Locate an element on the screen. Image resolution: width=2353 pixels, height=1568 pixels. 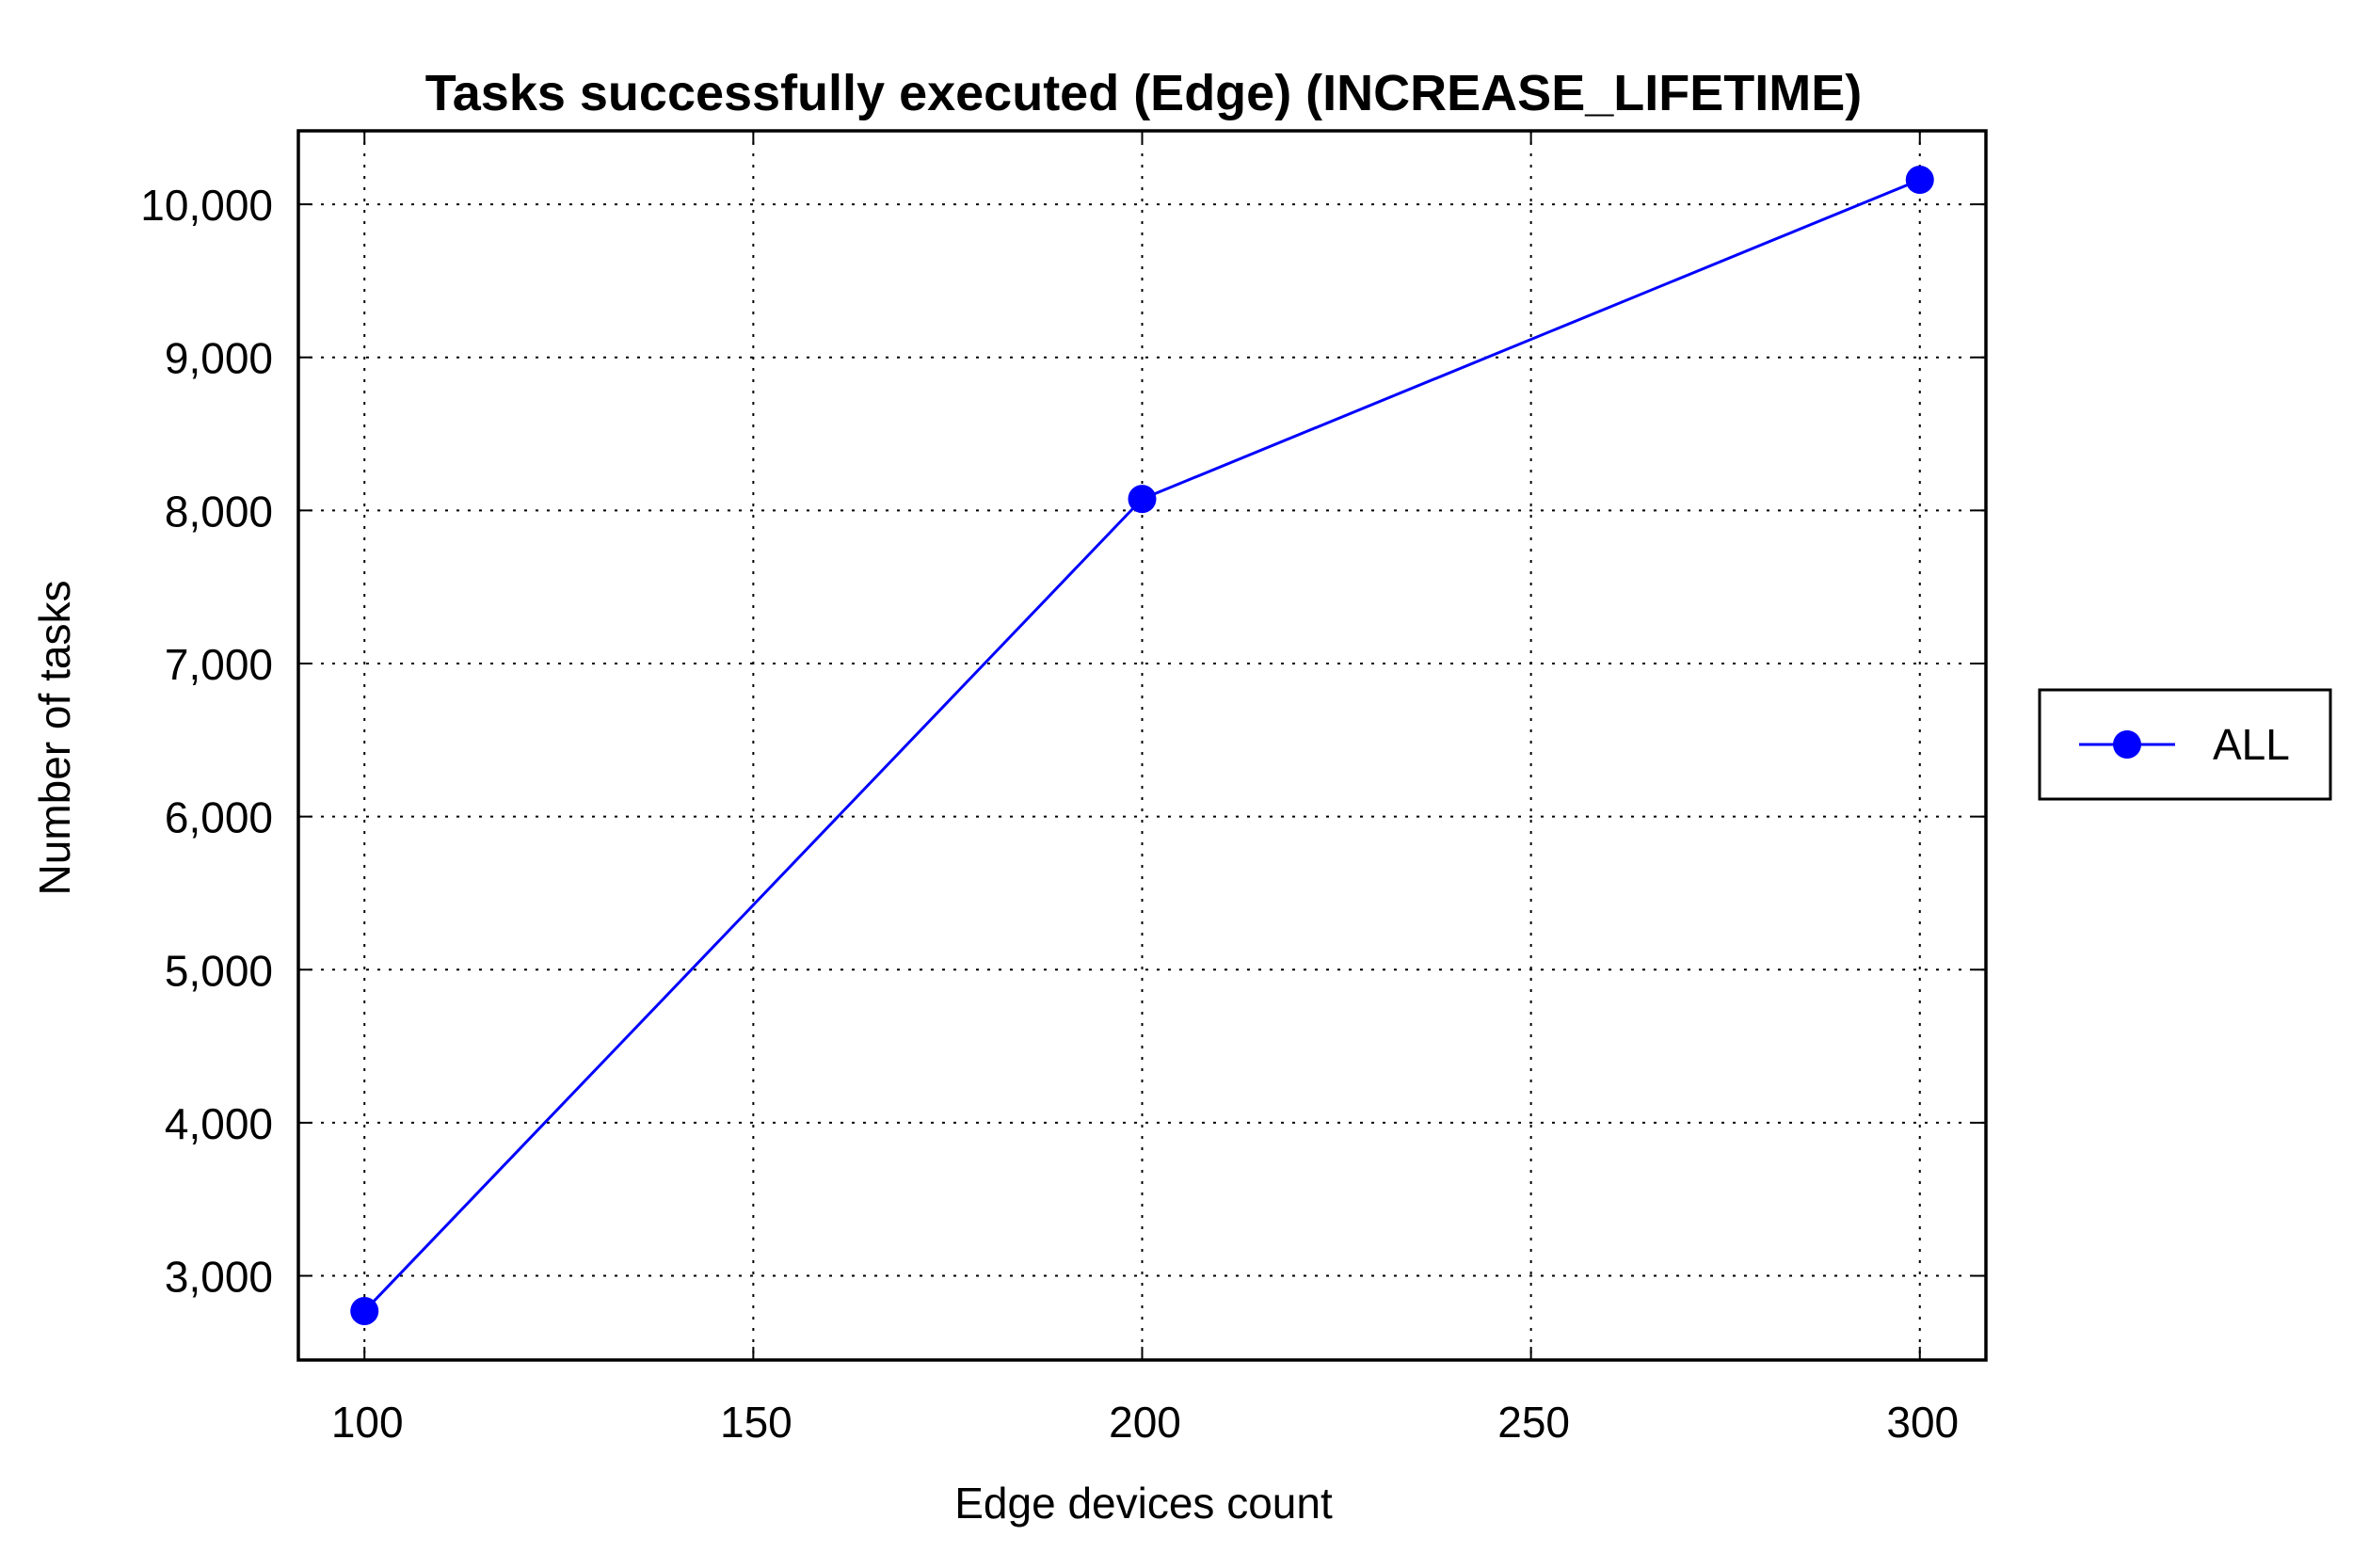
y-tick-label: 4,000 is located at coordinates (219, 1123).